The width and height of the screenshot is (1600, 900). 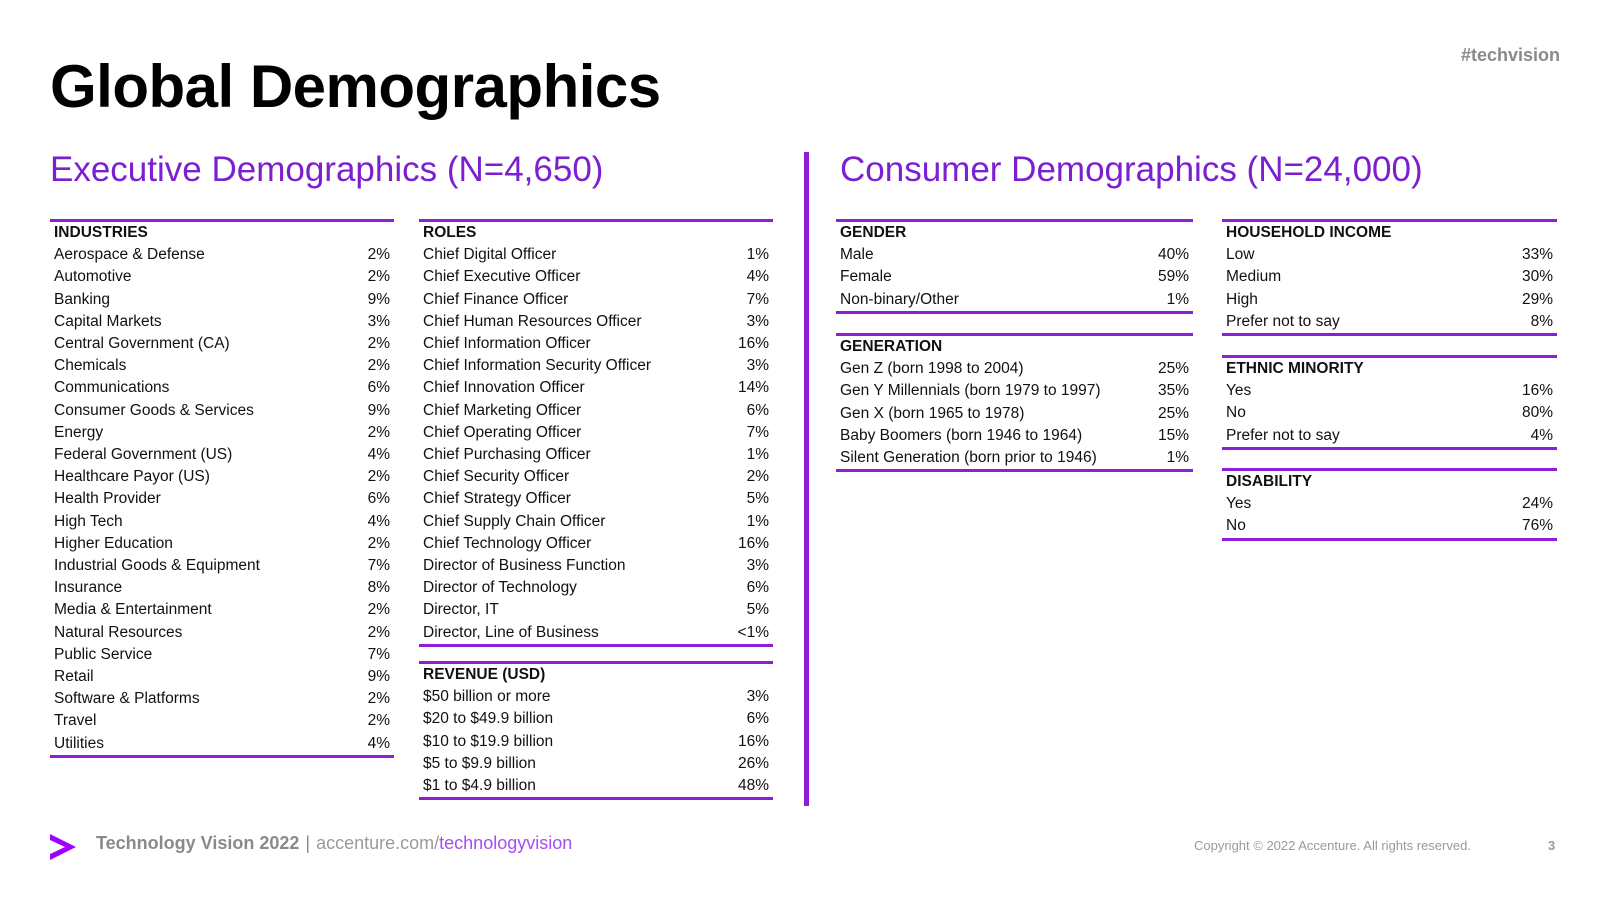 What do you see at coordinates (932, 413) in the screenshot?
I see `row-label: Gen X (born 1965 to 1978)` at bounding box center [932, 413].